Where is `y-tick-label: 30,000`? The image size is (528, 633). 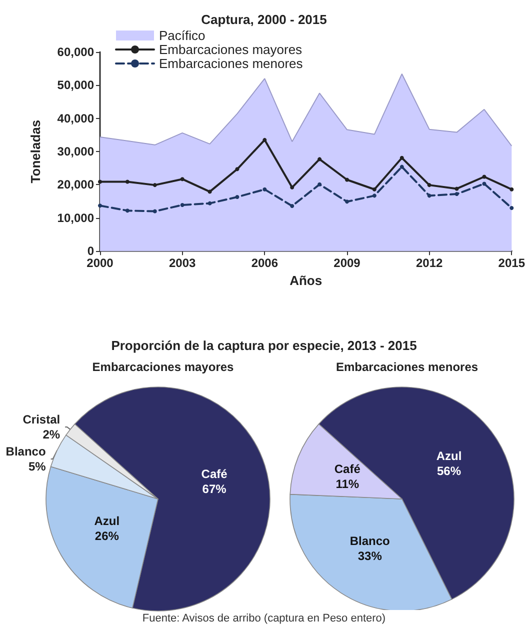 y-tick-label: 30,000 is located at coordinates (75, 151).